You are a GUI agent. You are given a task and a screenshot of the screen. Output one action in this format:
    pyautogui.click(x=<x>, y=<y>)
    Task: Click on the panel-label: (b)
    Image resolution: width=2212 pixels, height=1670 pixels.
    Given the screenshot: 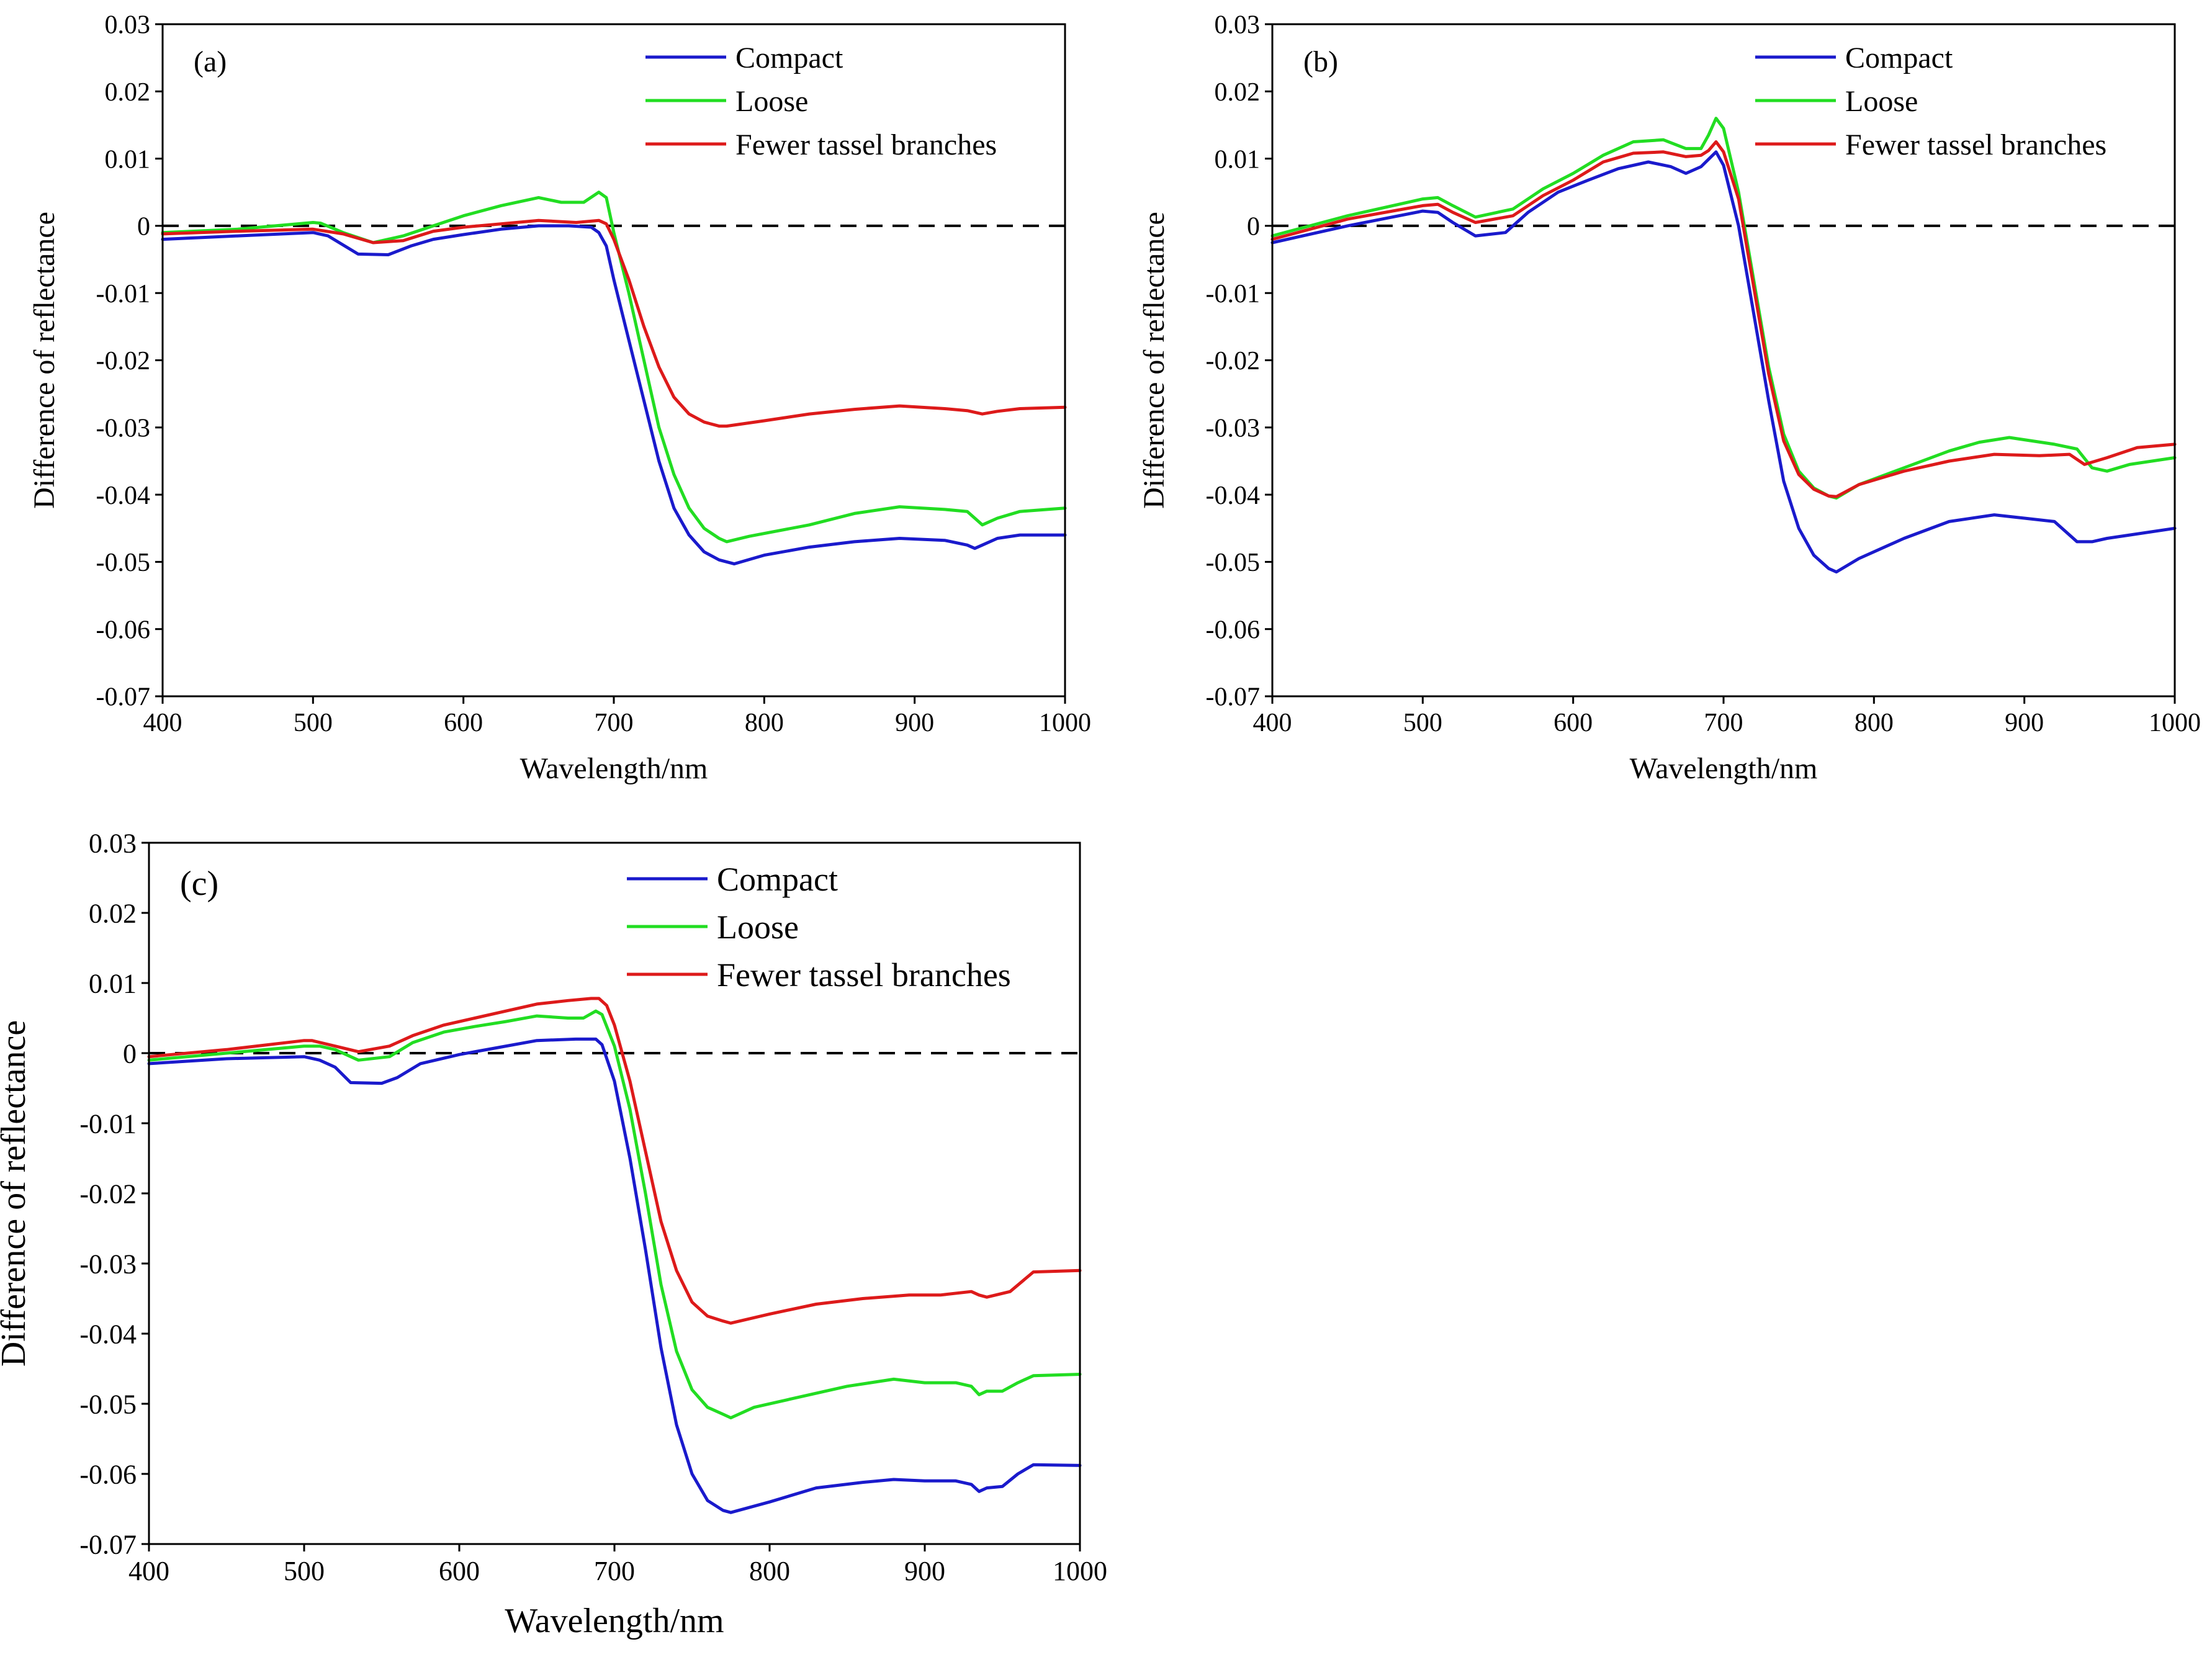 What is the action you would take?
    pyautogui.click(x=1320, y=62)
    